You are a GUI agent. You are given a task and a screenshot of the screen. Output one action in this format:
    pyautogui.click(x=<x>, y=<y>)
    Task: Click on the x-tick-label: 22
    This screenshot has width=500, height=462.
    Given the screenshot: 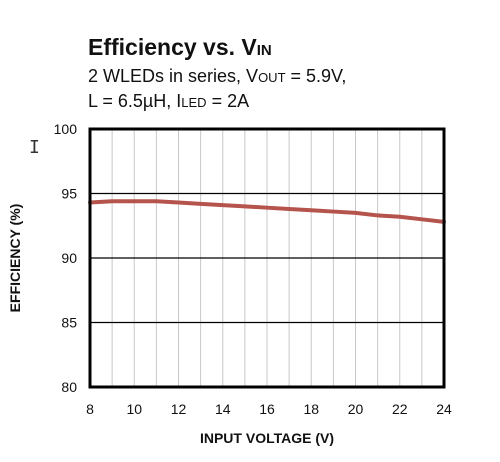 What is the action you would take?
    pyautogui.click(x=400, y=409)
    